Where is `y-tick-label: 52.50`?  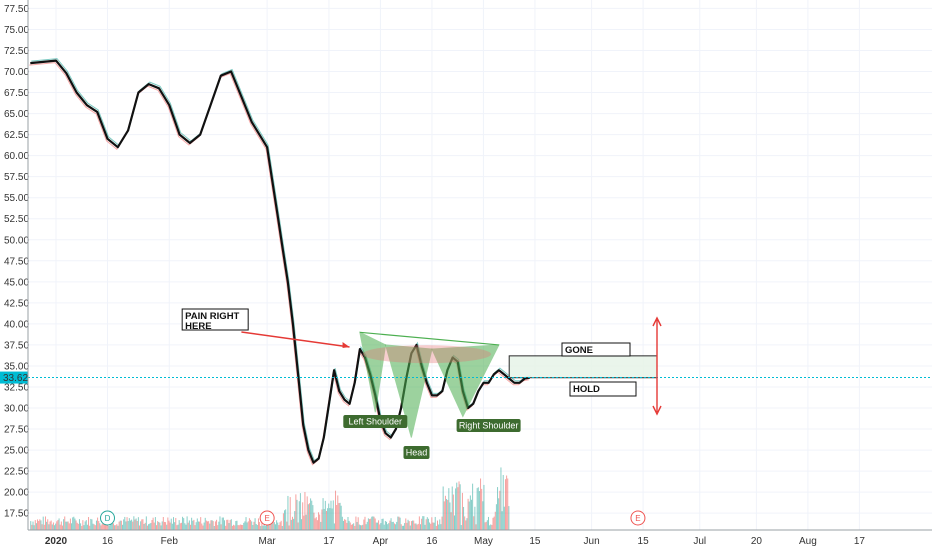 y-tick-label: 52.50 is located at coordinates (16, 219).